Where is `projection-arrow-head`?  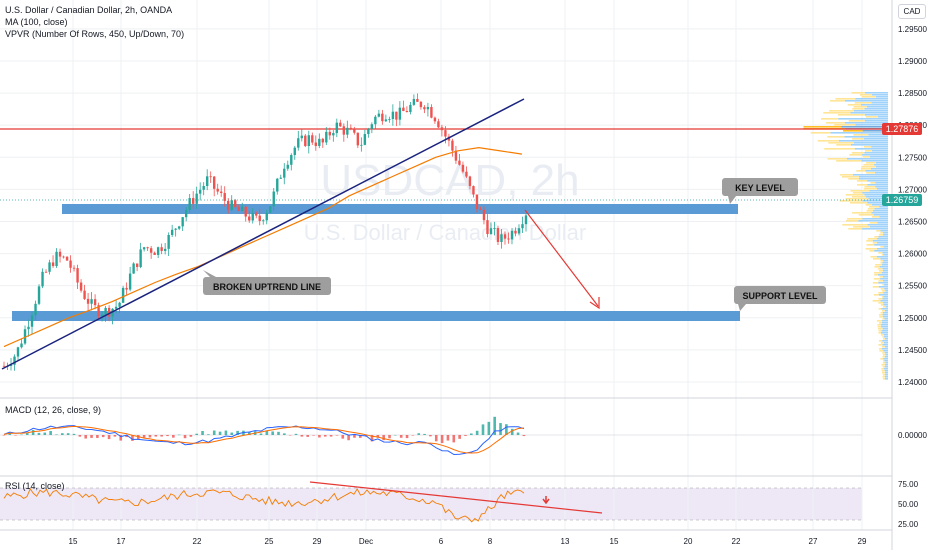 projection-arrow-head is located at coordinates (594, 303).